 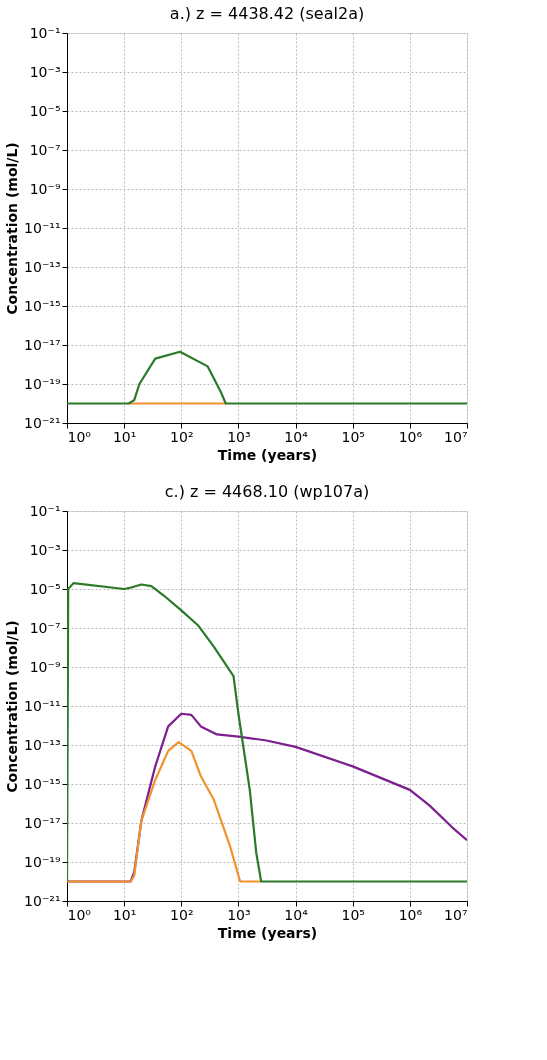 I want to click on chart-title: a.) z = 4438.42 (seal2a), so click(x=267, y=13).